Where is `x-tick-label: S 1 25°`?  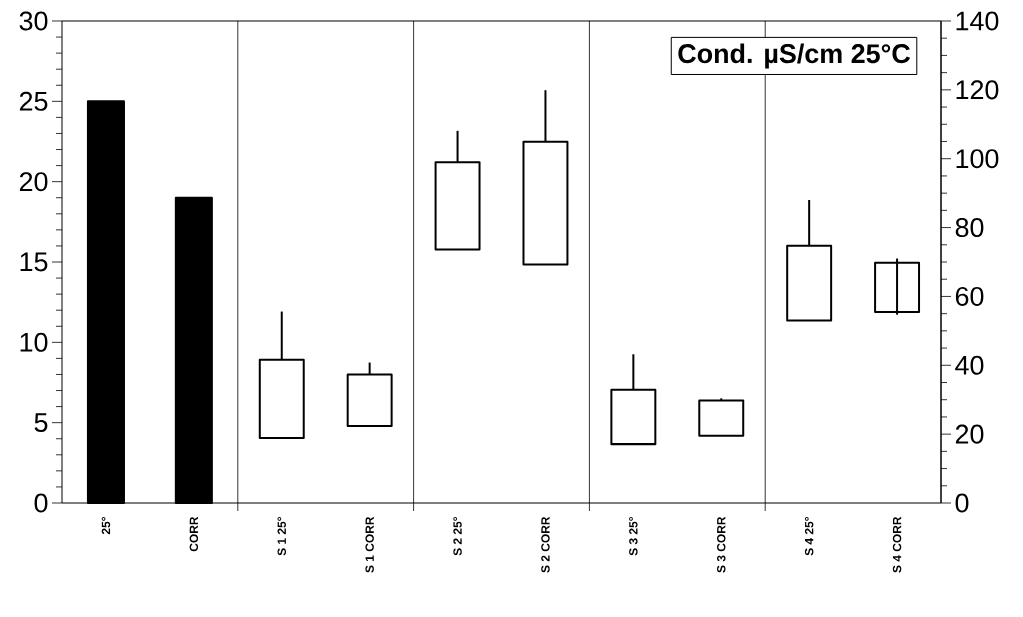
x-tick-label: S 1 25° is located at coordinates (281, 536).